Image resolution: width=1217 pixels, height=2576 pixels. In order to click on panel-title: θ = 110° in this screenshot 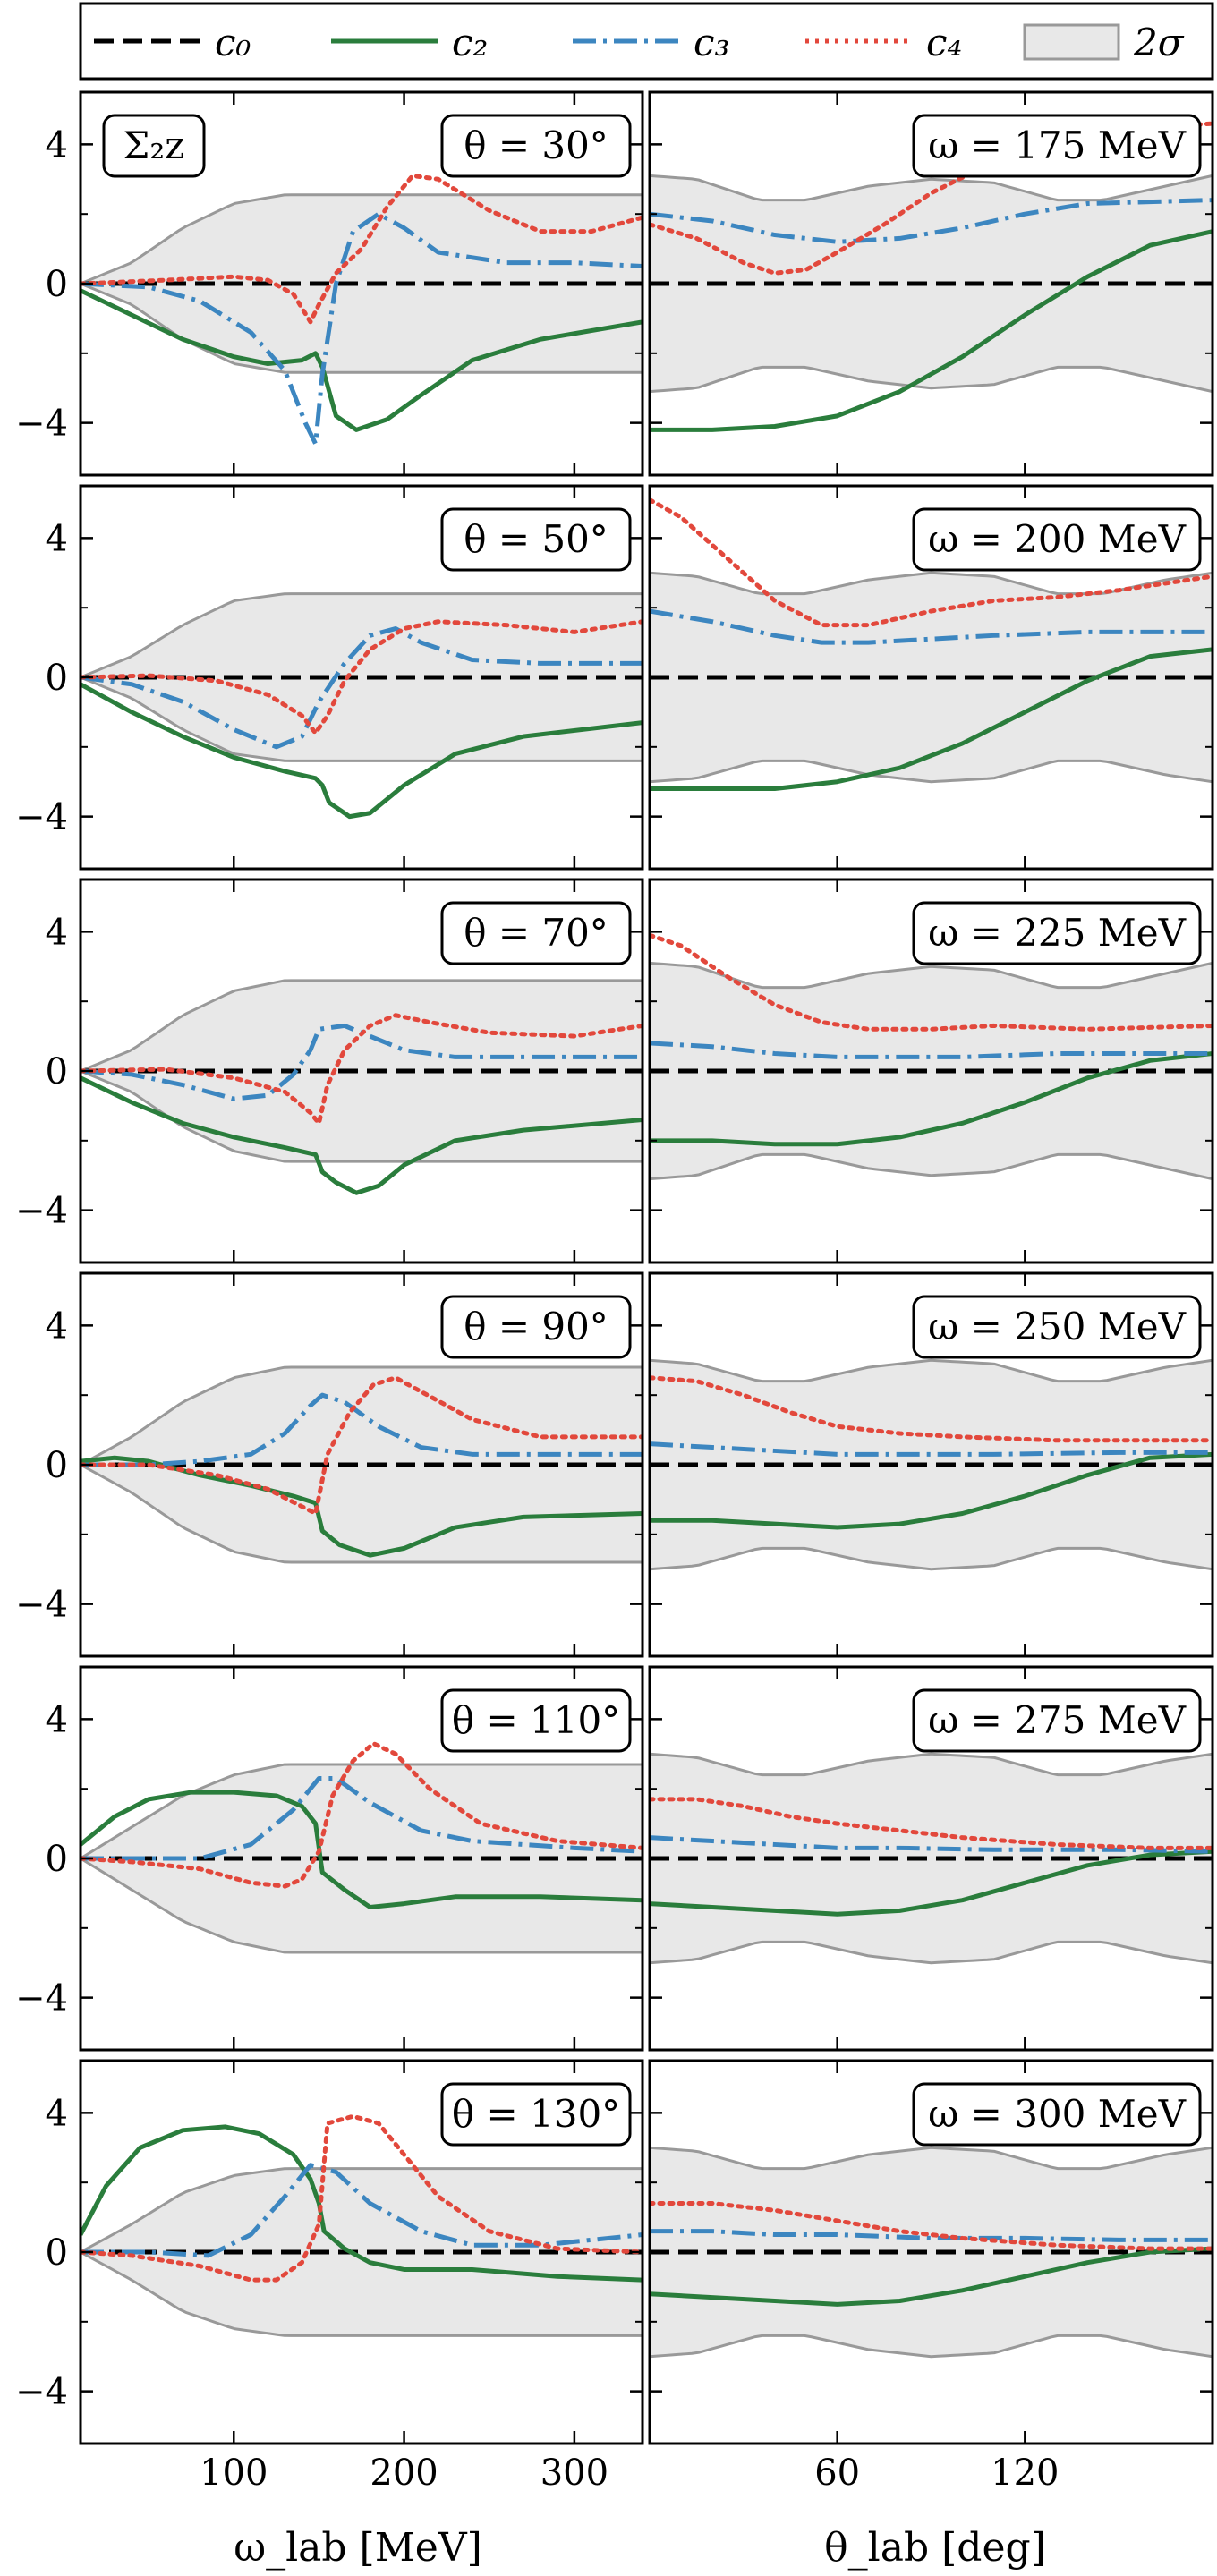, I will do `click(536, 1720)`.